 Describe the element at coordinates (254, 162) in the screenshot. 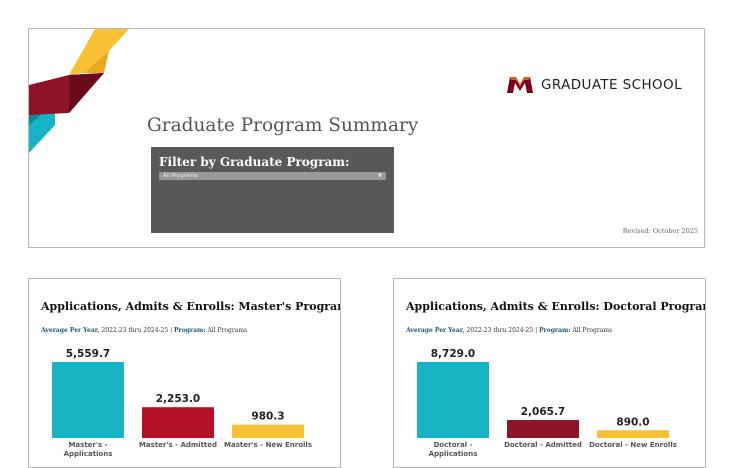

I see `filter-label: Filter by Graduate Program:` at that location.